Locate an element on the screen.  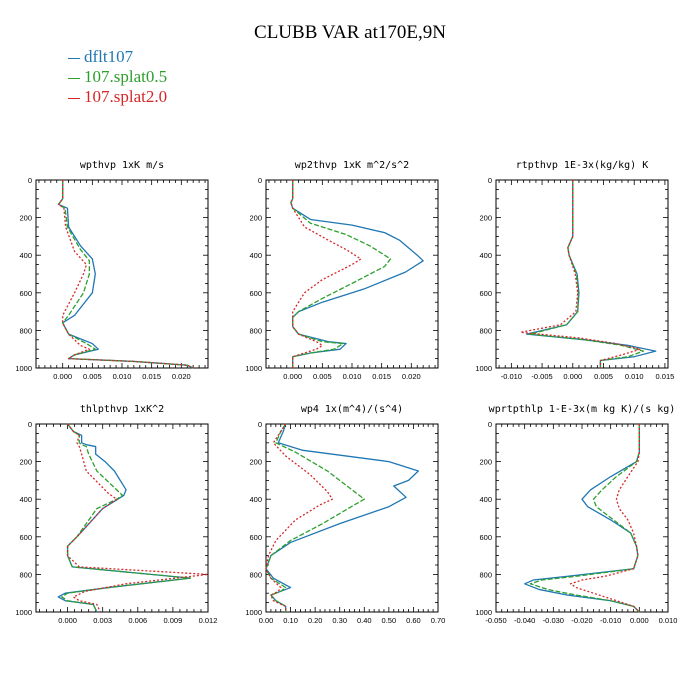
x-tick-label: 0.006 is located at coordinates (137, 620).